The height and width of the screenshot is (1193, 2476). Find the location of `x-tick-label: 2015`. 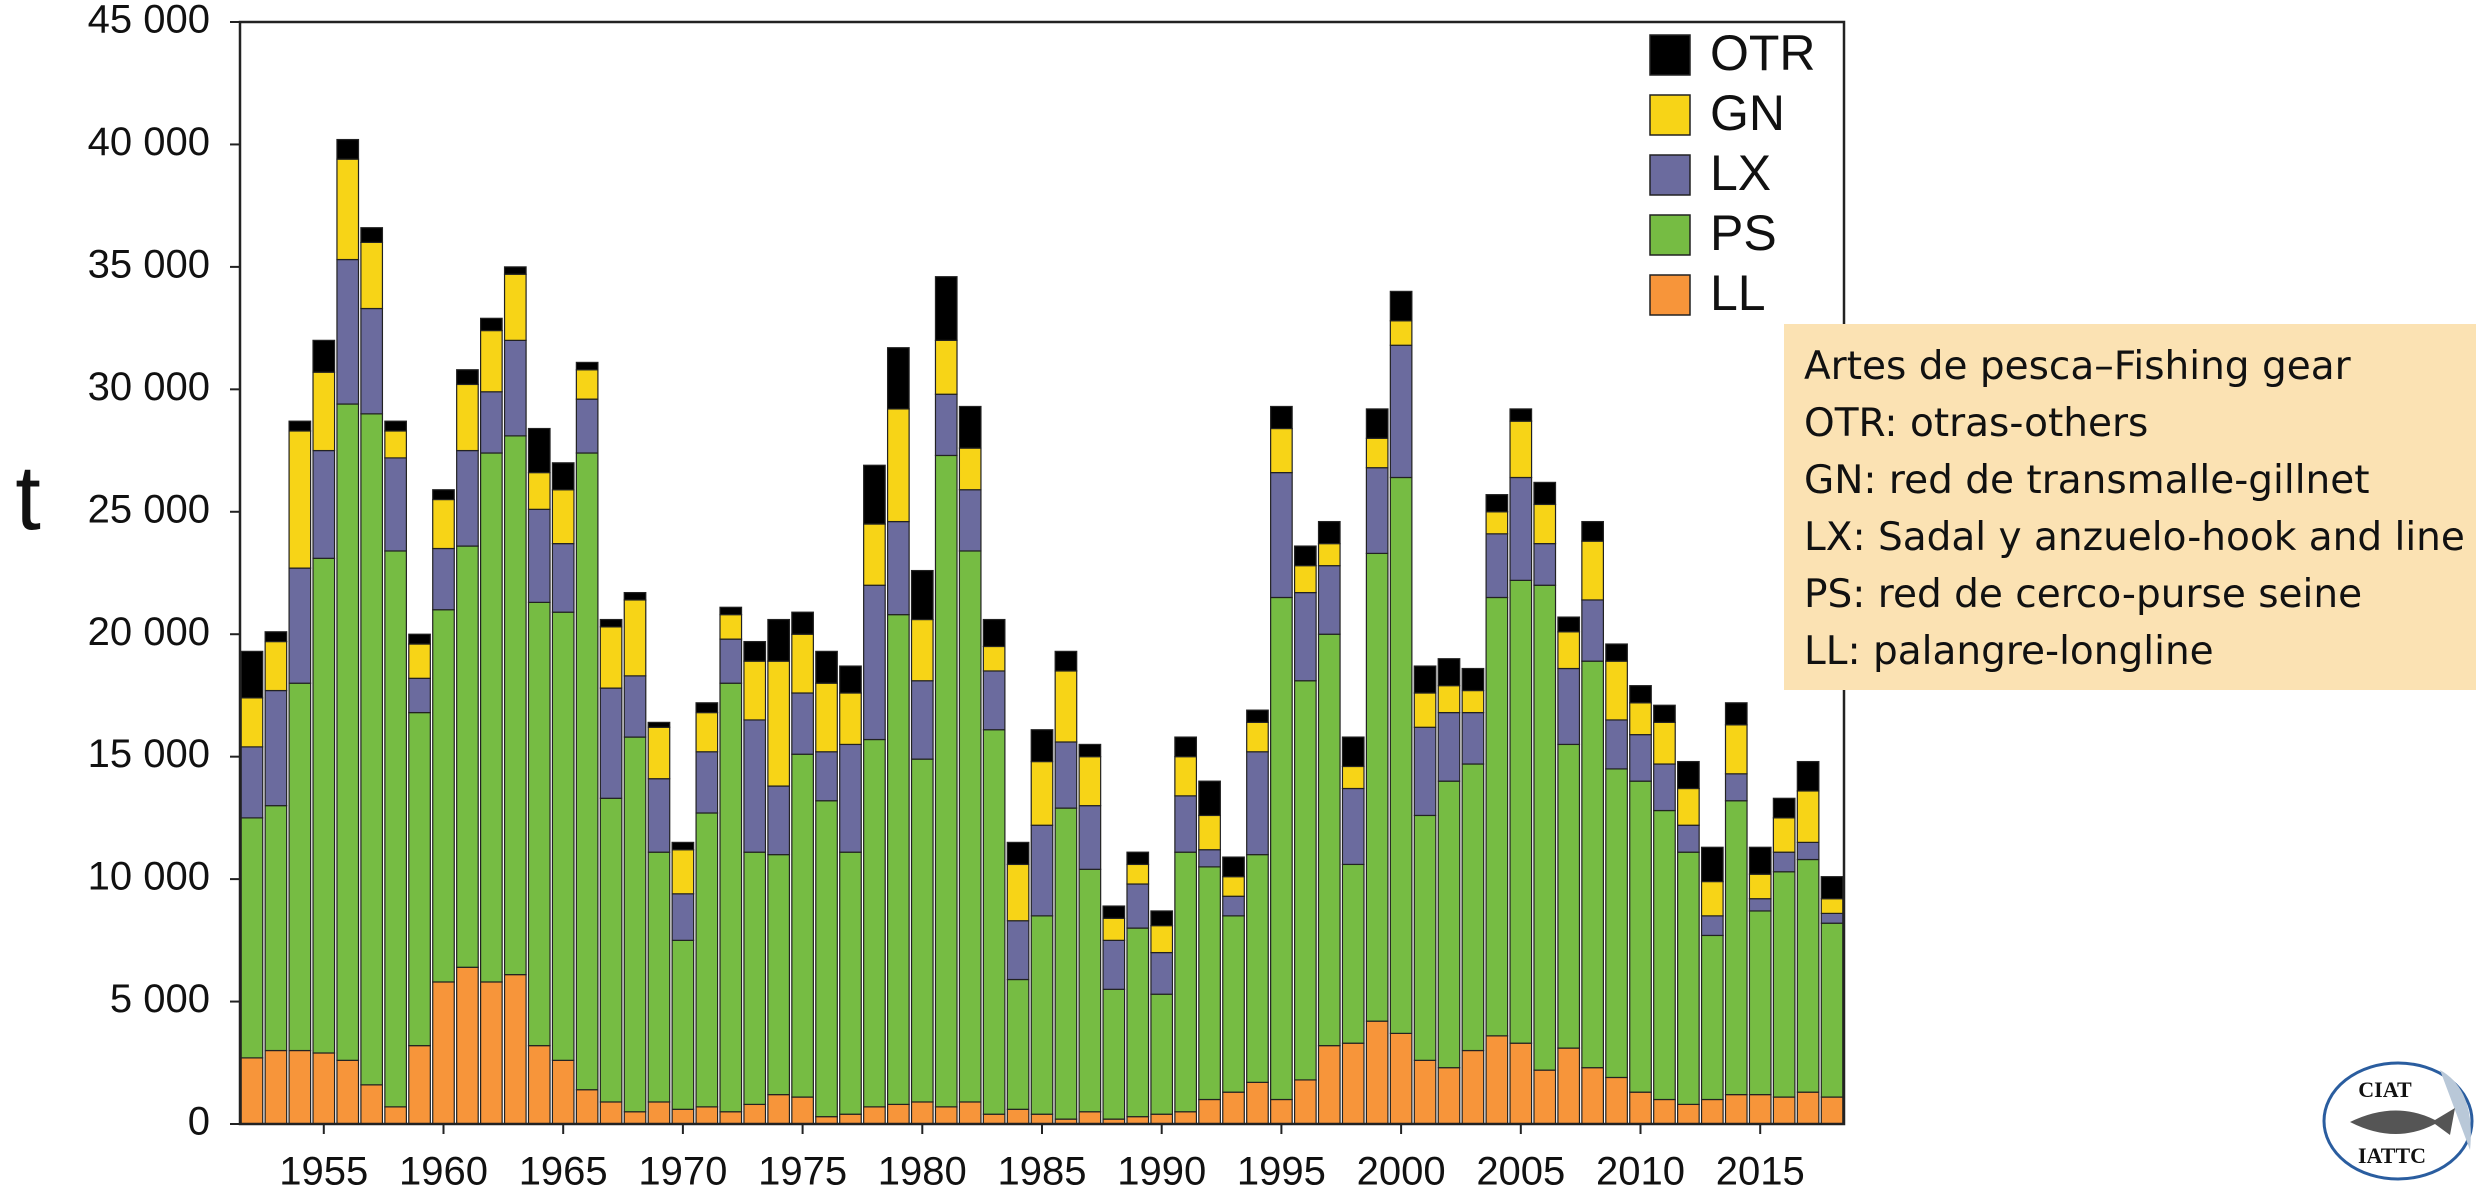

x-tick-label: 2015 is located at coordinates (1760, 1171).